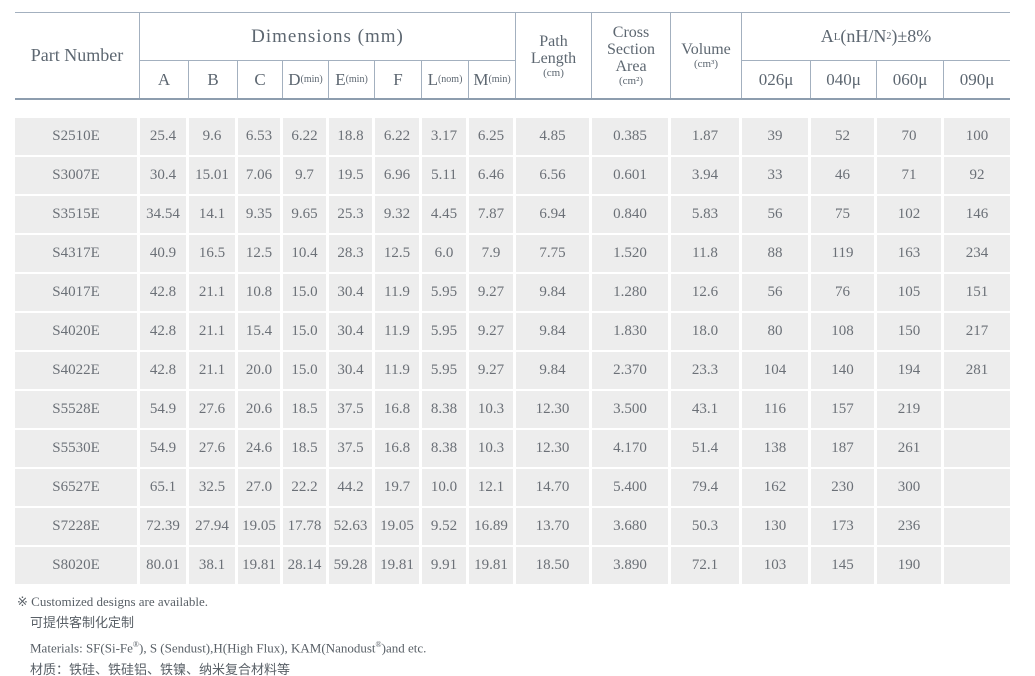  What do you see at coordinates (77, 448) in the screenshot?
I see `part-number-cell: S5530E` at bounding box center [77, 448].